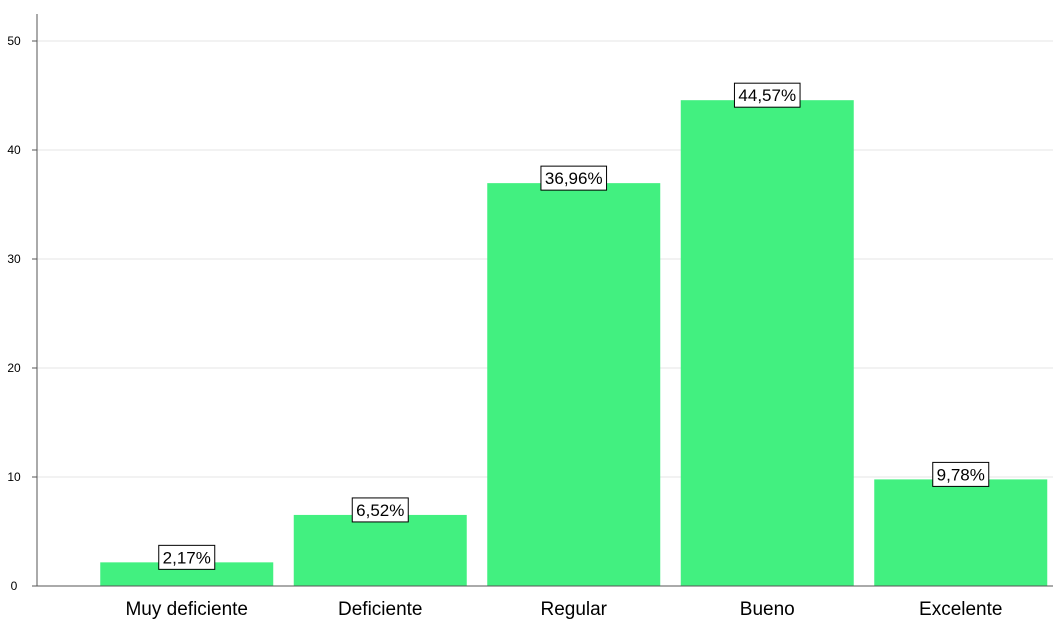 The image size is (1053, 639). What do you see at coordinates (14, 368) in the screenshot?
I see `y-tick-label: 20` at bounding box center [14, 368].